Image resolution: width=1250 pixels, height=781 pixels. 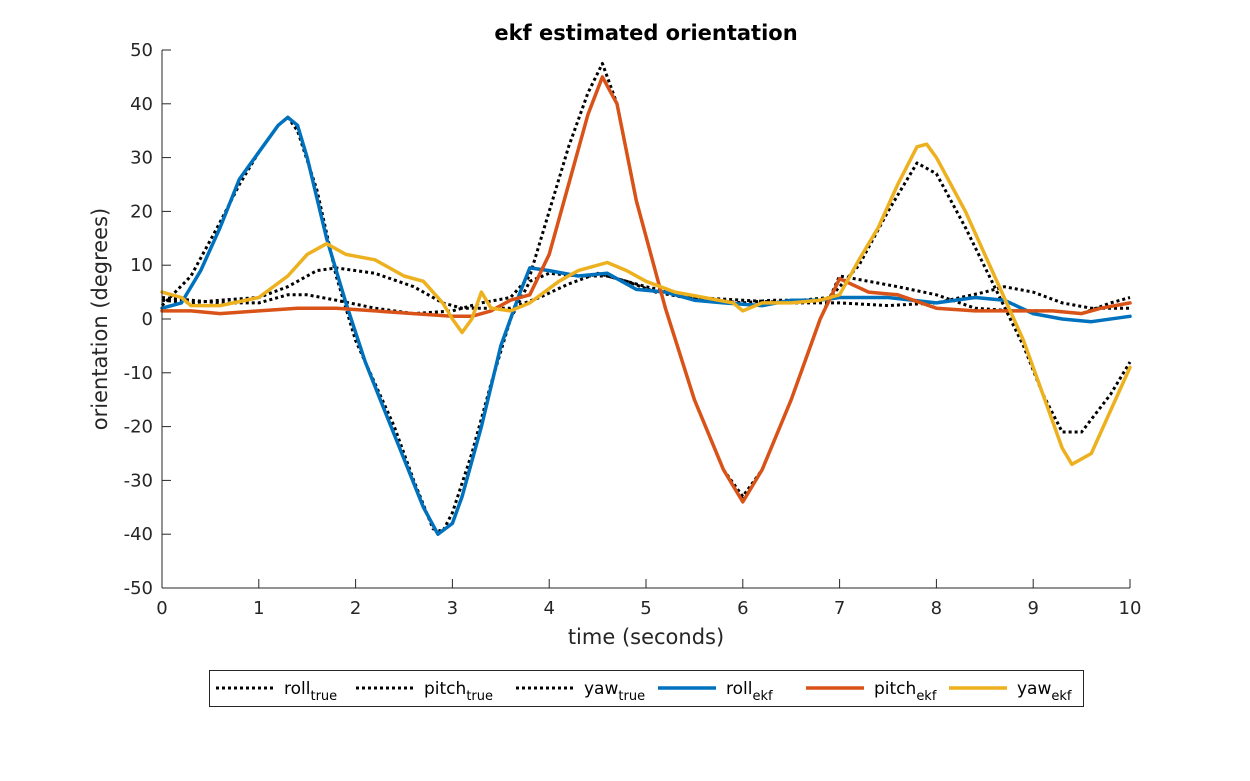 What do you see at coordinates (138, 373) in the screenshot?
I see `y-tick-label: -10` at bounding box center [138, 373].